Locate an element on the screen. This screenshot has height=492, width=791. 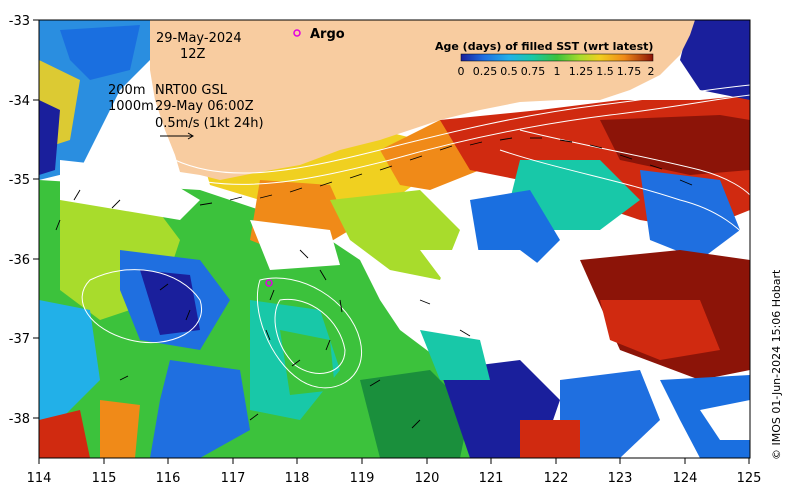
x-tick-label: 119 is located at coordinates (362, 478).